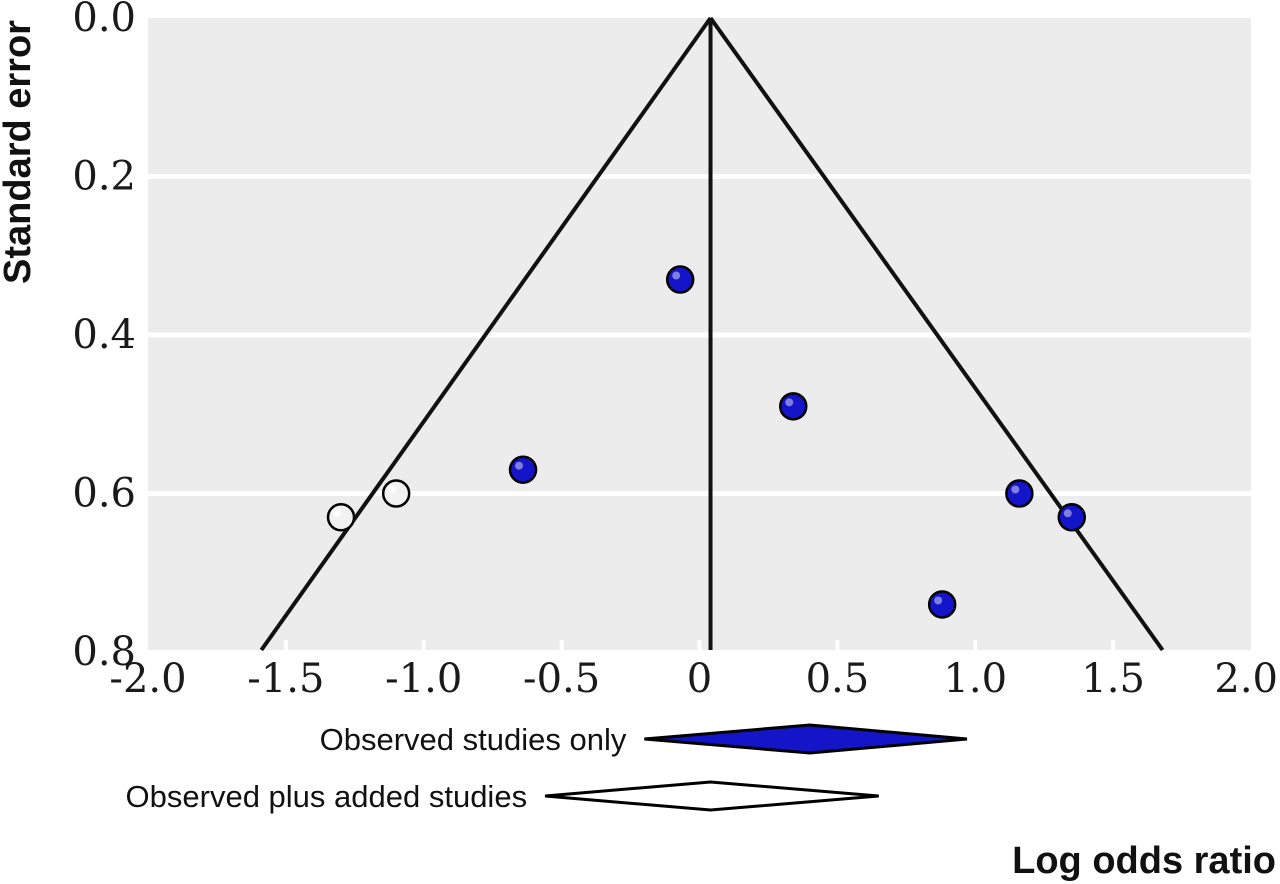 The width and height of the screenshot is (1280, 884). I want to click on x-tick-label-3: -0.5, so click(561, 679).